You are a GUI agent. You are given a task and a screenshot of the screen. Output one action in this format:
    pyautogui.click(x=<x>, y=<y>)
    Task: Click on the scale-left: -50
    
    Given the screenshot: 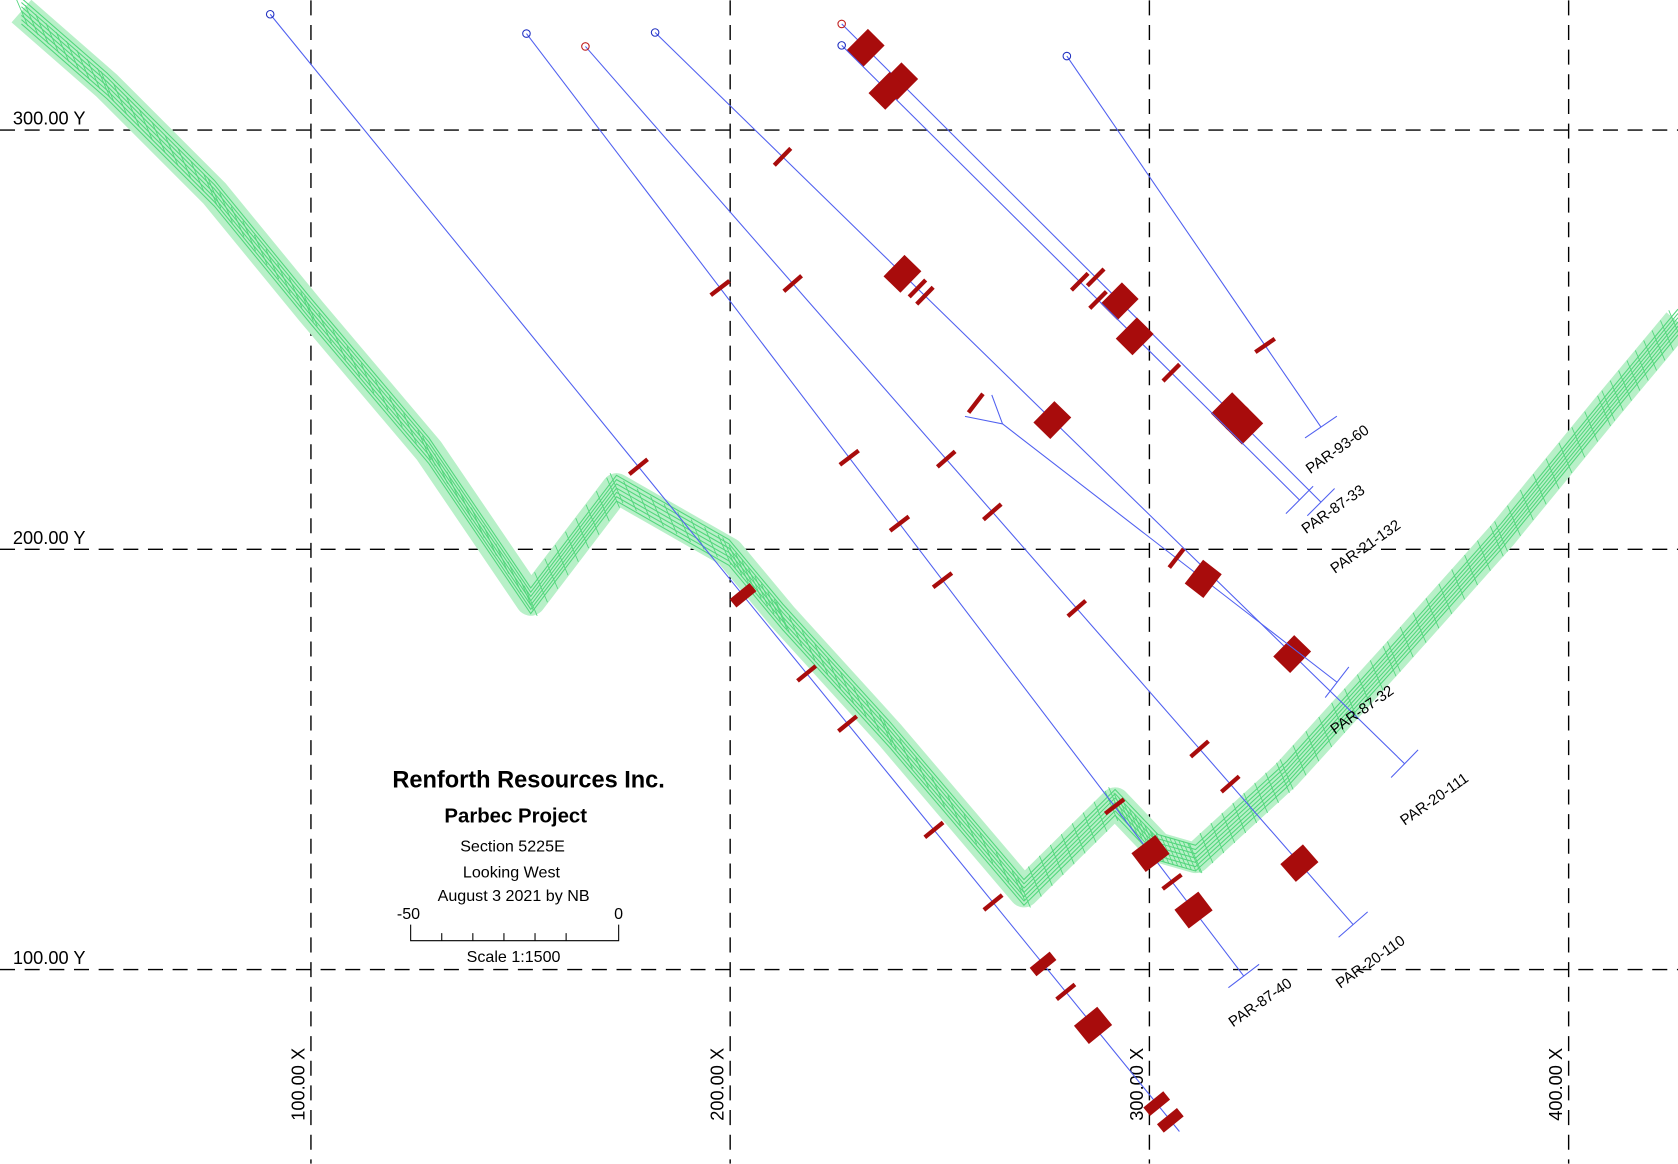 What is the action you would take?
    pyautogui.click(x=408, y=914)
    